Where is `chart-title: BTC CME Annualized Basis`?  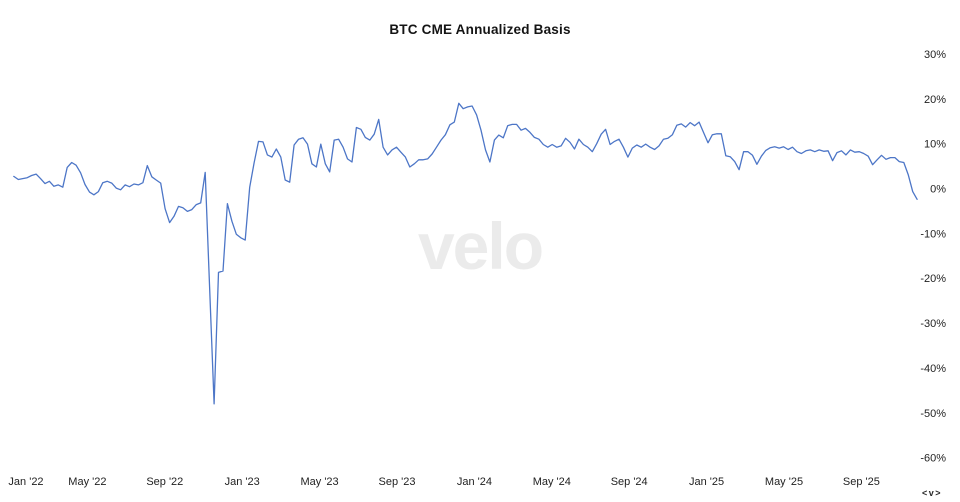 chart-title: BTC CME Annualized Basis is located at coordinates (480, 29).